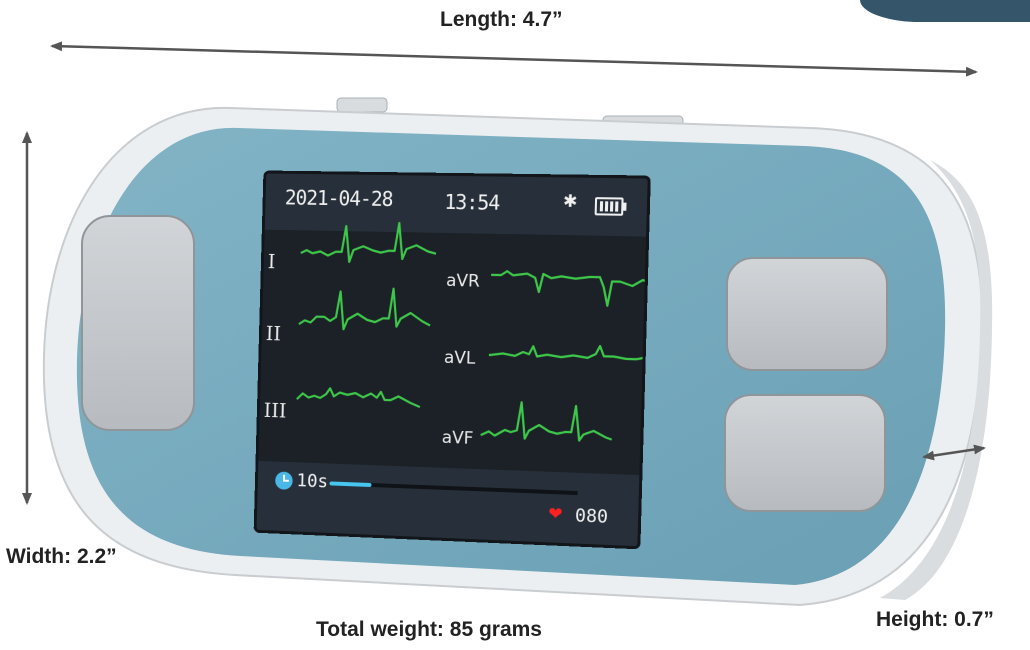 This screenshot has height=650, width=1030. Describe the element at coordinates (568, 351) in the screenshot. I see `wave-lead-avl` at that location.